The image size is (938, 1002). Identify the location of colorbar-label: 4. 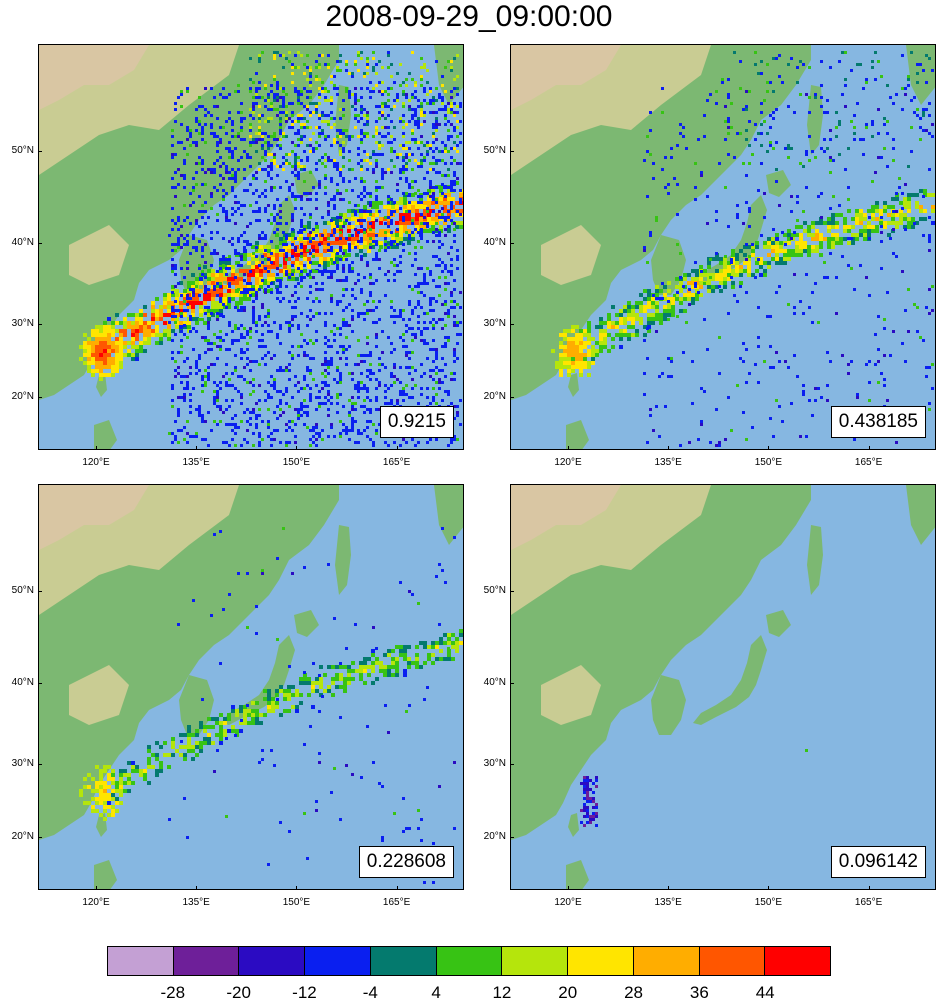
(436, 993).